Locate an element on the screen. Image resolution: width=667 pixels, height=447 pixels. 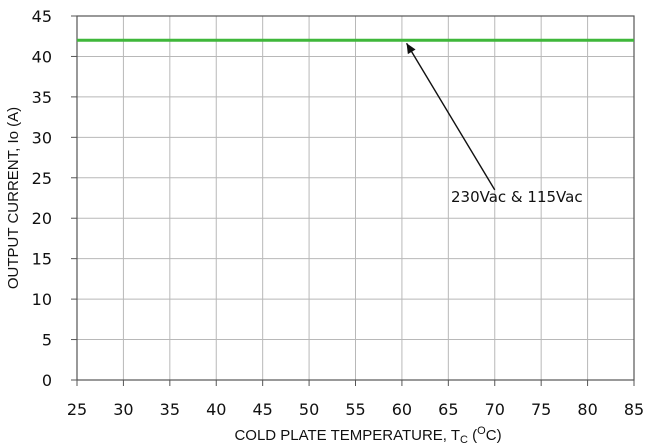
y-axis: 0 5 10 15 20 25 30 35 40 45 is located at coordinates (54, 198).